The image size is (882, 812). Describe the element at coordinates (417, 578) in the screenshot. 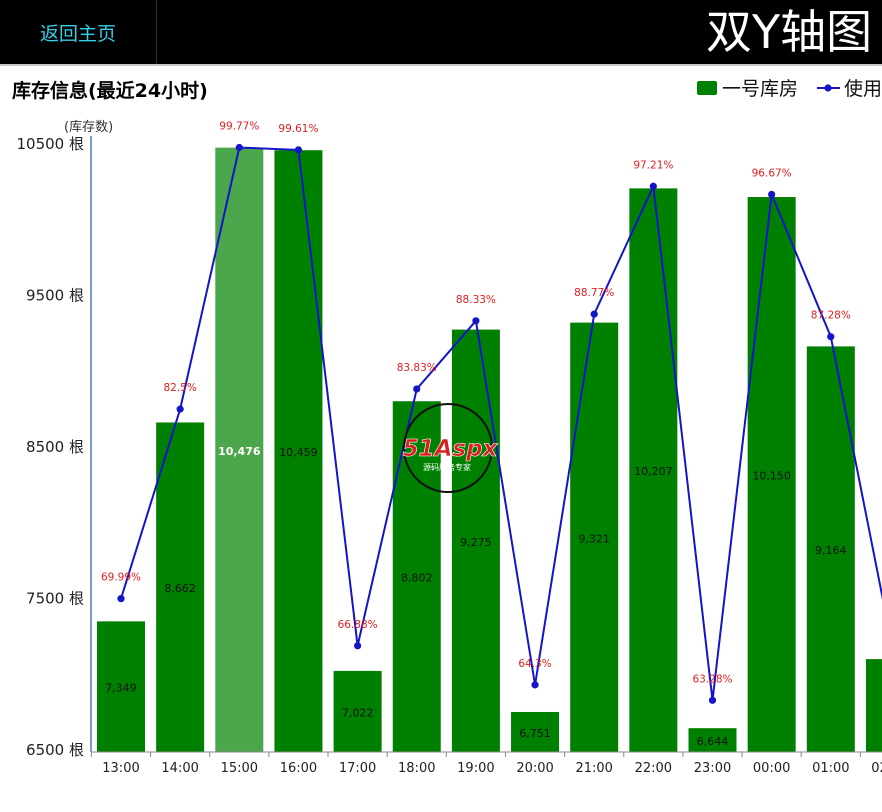

I see `bar-value-label: 8,802` at that location.